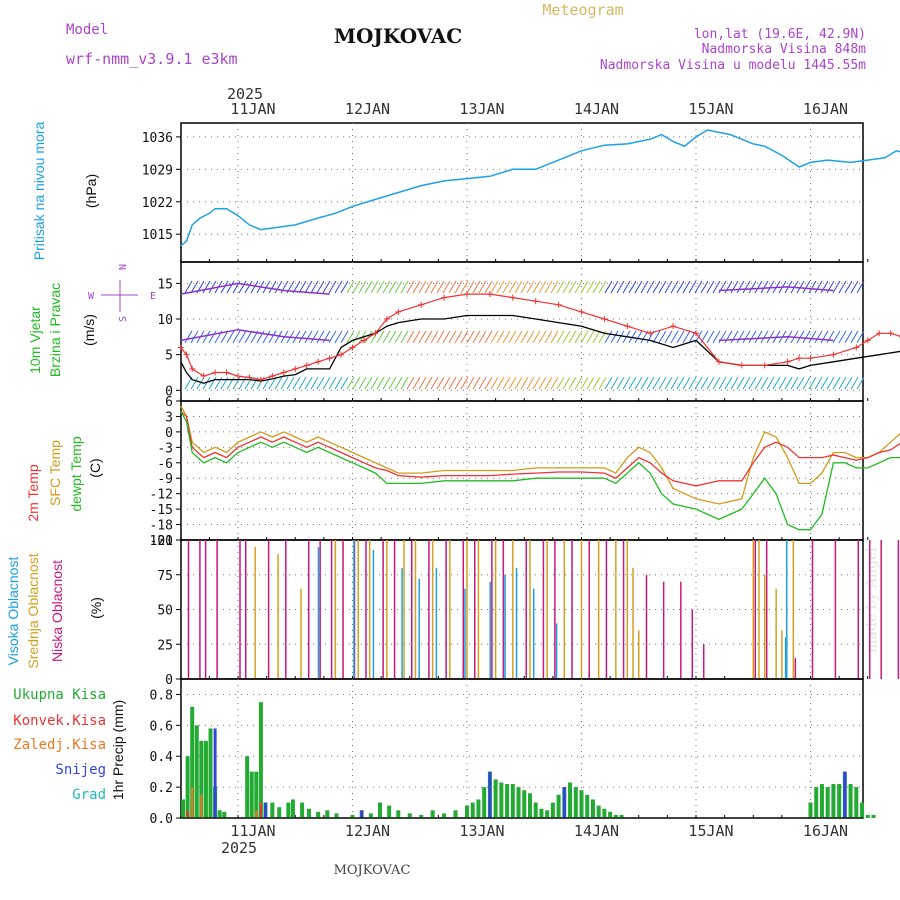 This screenshot has height=900, width=900. What do you see at coordinates (161, 726) in the screenshot?
I see `y-tick-label: 0.6` at bounding box center [161, 726].